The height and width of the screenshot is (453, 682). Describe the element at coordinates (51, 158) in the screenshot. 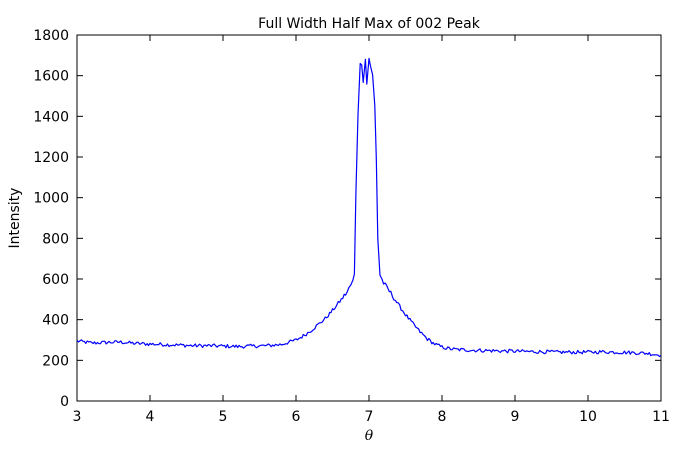

I see `y-tick-label: 1200` at that location.